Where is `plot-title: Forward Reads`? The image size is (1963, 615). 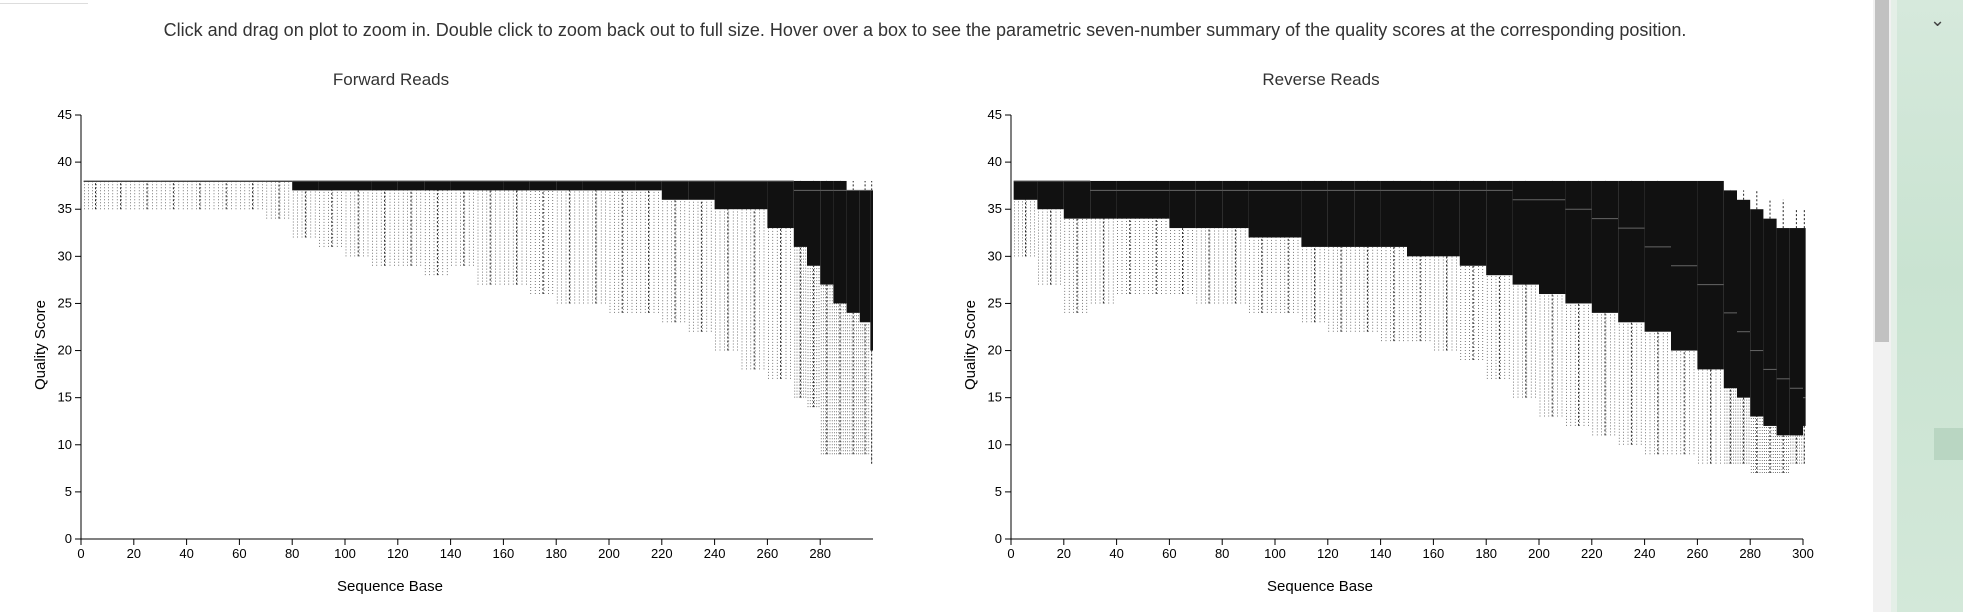
plot-title: Forward Reads is located at coordinates (391, 79).